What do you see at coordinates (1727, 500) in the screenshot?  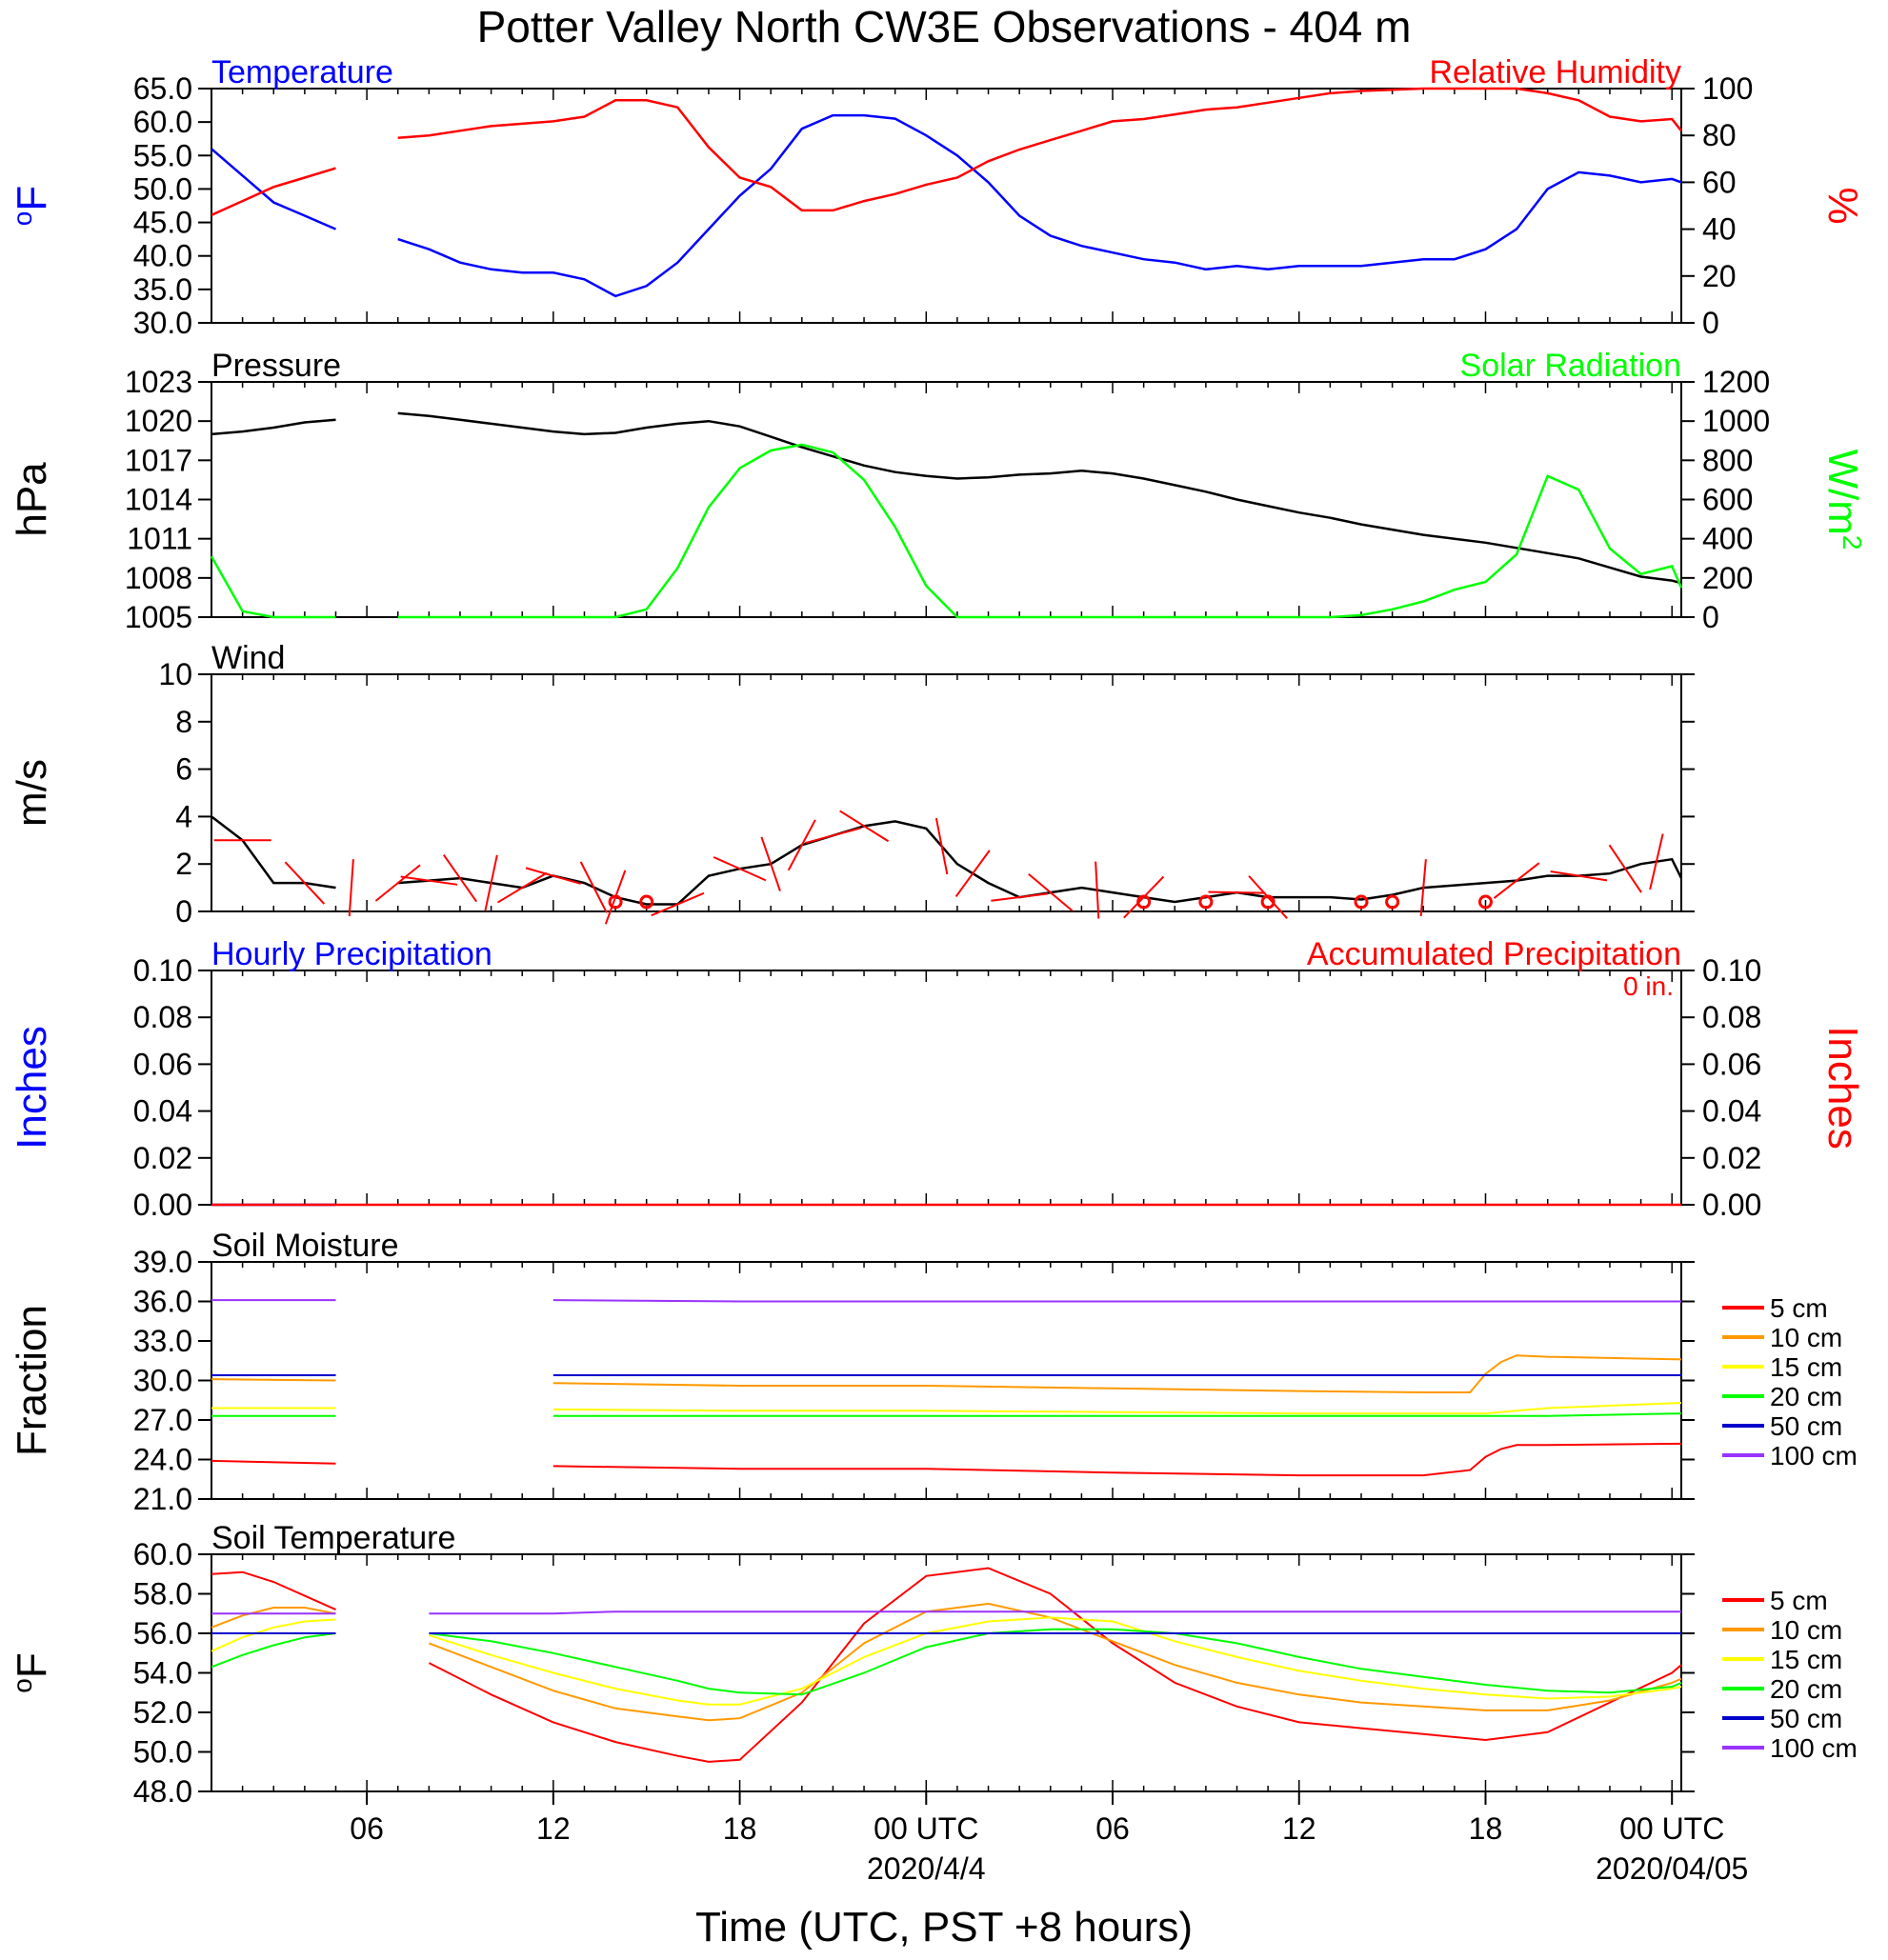 I see `y-tick-label-right: 600` at bounding box center [1727, 500].